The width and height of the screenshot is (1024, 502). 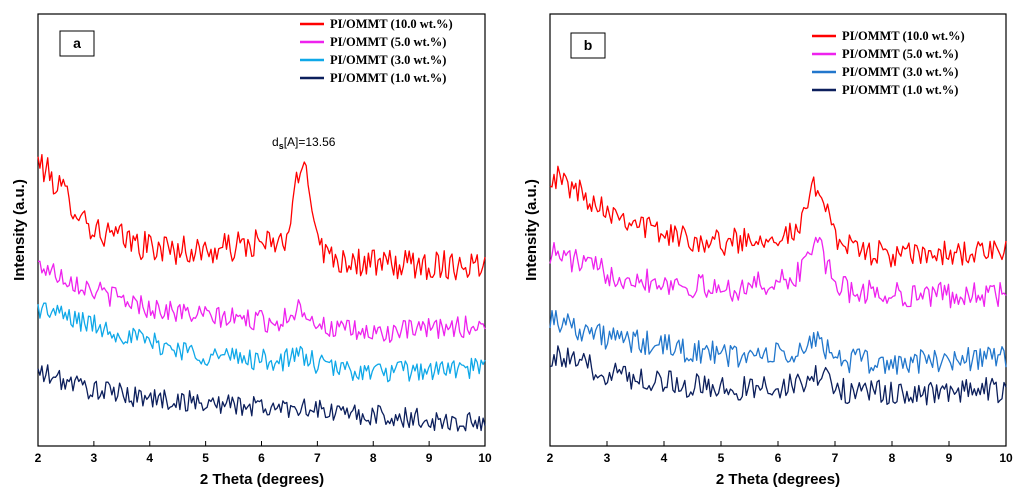 I want to click on peak-annotation: ds[A]=13.56, so click(x=304, y=143).